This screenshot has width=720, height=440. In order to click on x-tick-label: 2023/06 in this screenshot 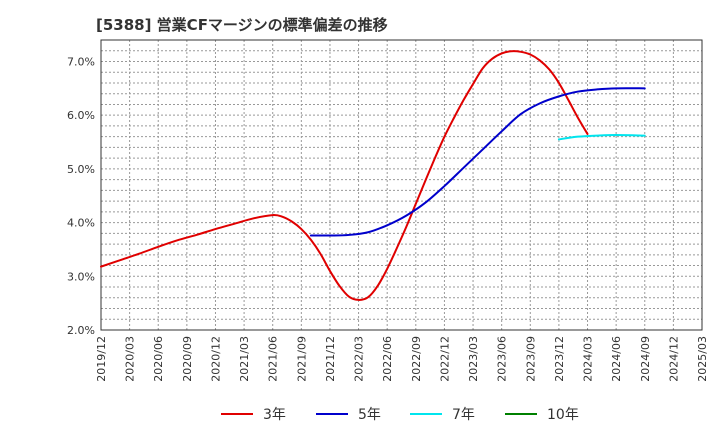, I will do `click(502, 359)`.